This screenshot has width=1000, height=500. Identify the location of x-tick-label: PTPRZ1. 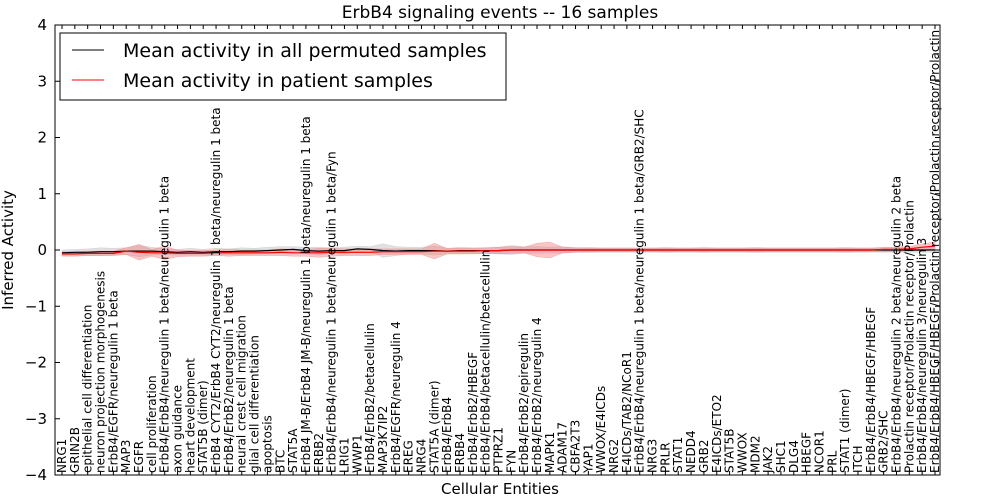
(499, 450).